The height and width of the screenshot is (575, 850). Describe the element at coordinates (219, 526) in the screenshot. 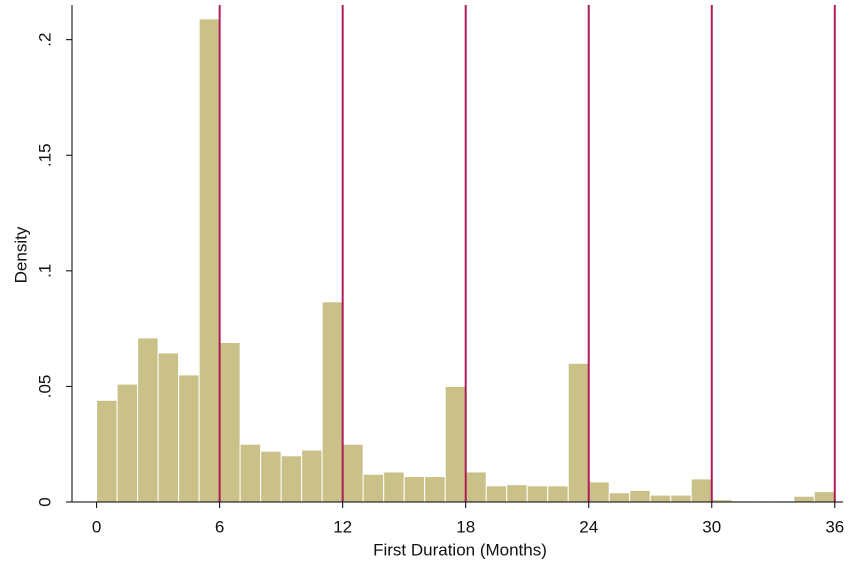

I see `x-tick-label: 6` at that location.